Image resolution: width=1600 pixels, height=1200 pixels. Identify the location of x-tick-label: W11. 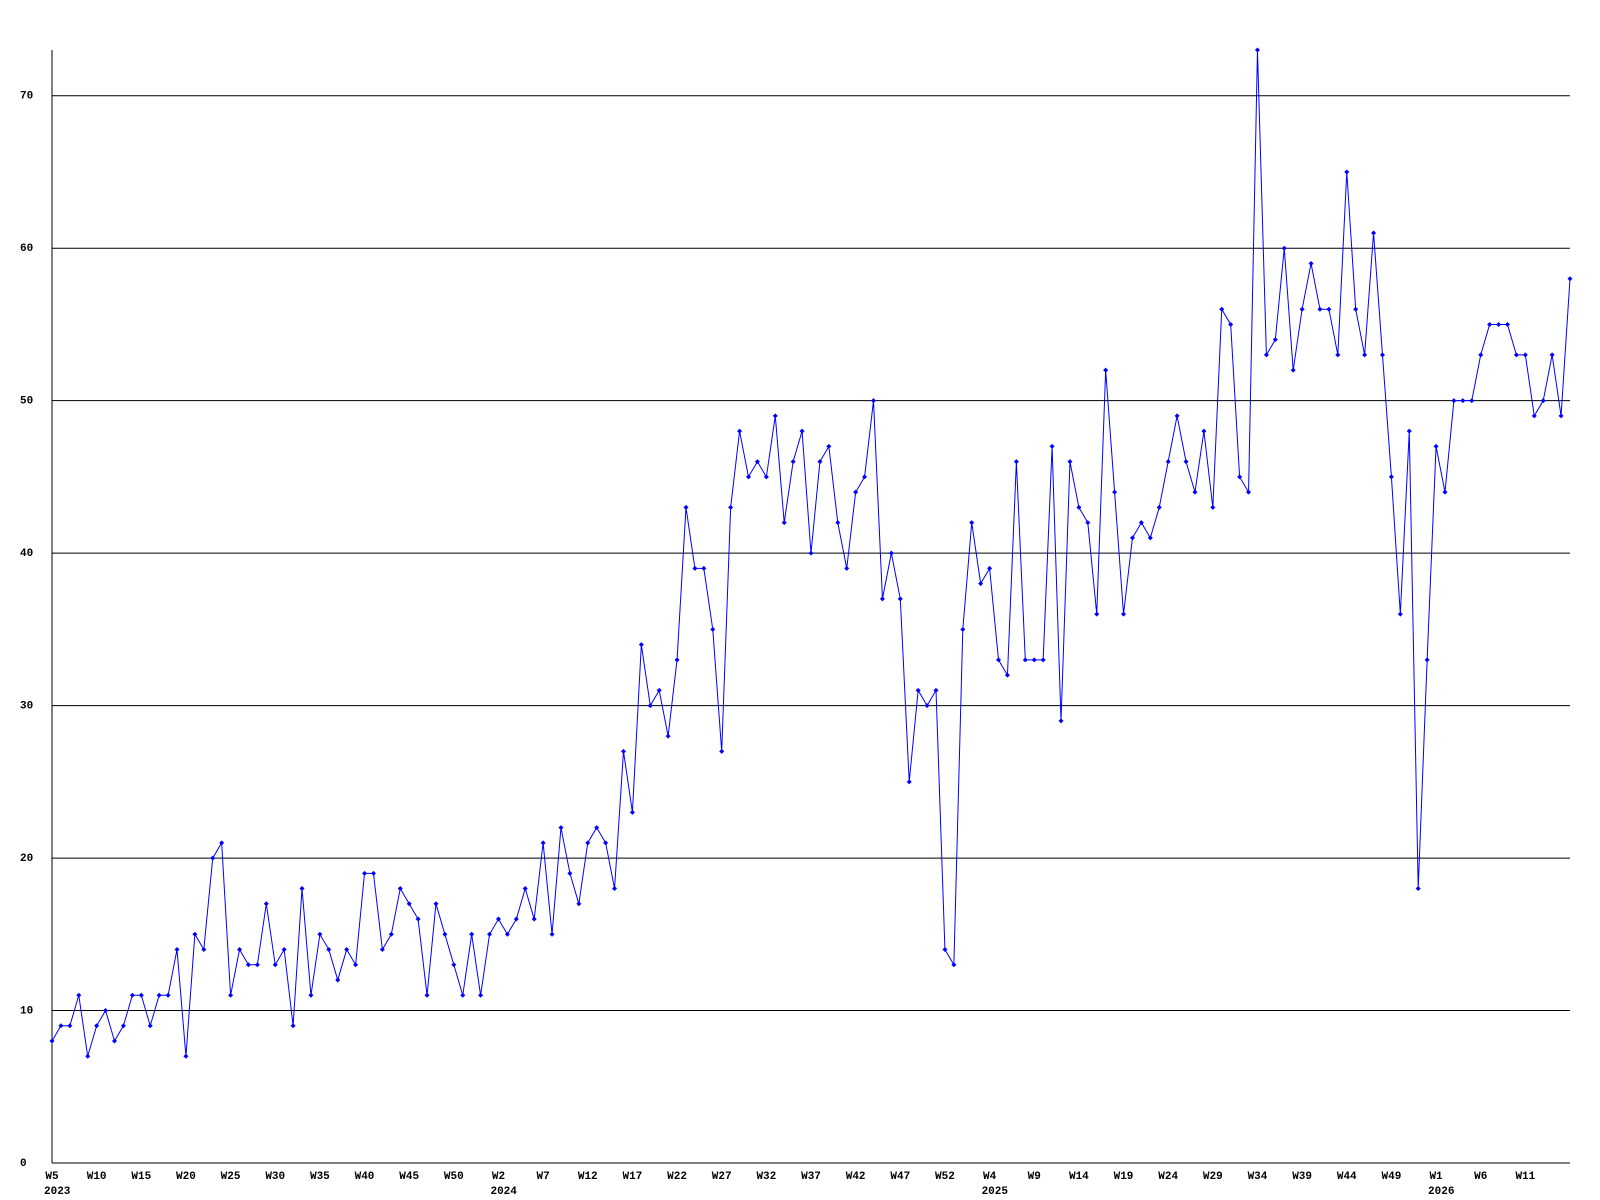
(1525, 1177).